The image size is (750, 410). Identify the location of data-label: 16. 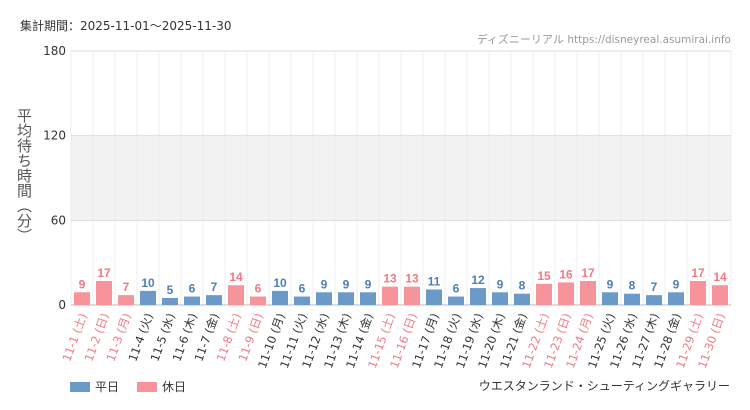
(566, 274).